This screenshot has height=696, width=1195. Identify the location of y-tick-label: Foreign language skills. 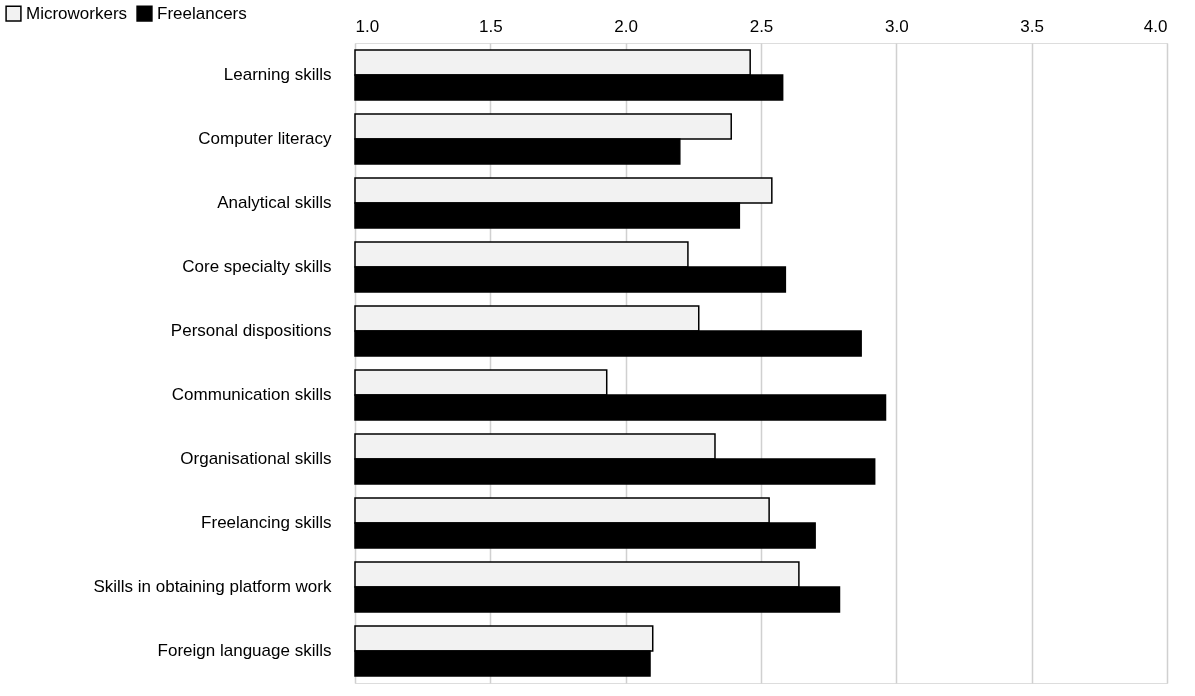
(244, 650).